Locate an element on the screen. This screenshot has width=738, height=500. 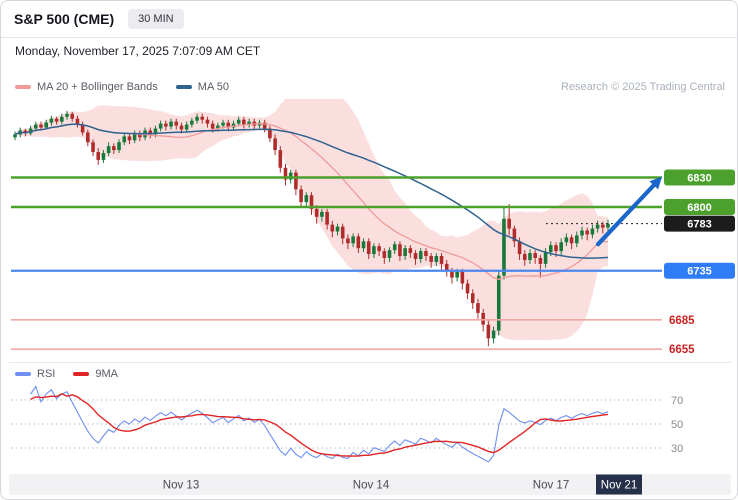
legend-label-rsi: RSI is located at coordinates (46, 374).